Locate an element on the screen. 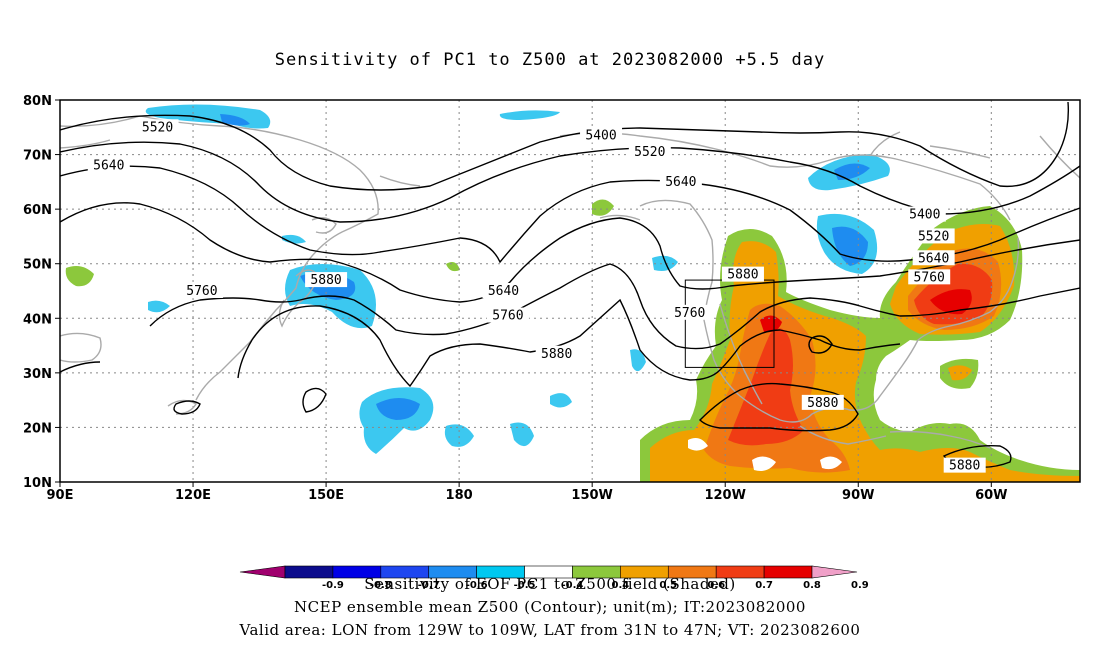 The width and height of the screenshot is (1100, 650). lat-tick-label: 40N is located at coordinates (37, 319).